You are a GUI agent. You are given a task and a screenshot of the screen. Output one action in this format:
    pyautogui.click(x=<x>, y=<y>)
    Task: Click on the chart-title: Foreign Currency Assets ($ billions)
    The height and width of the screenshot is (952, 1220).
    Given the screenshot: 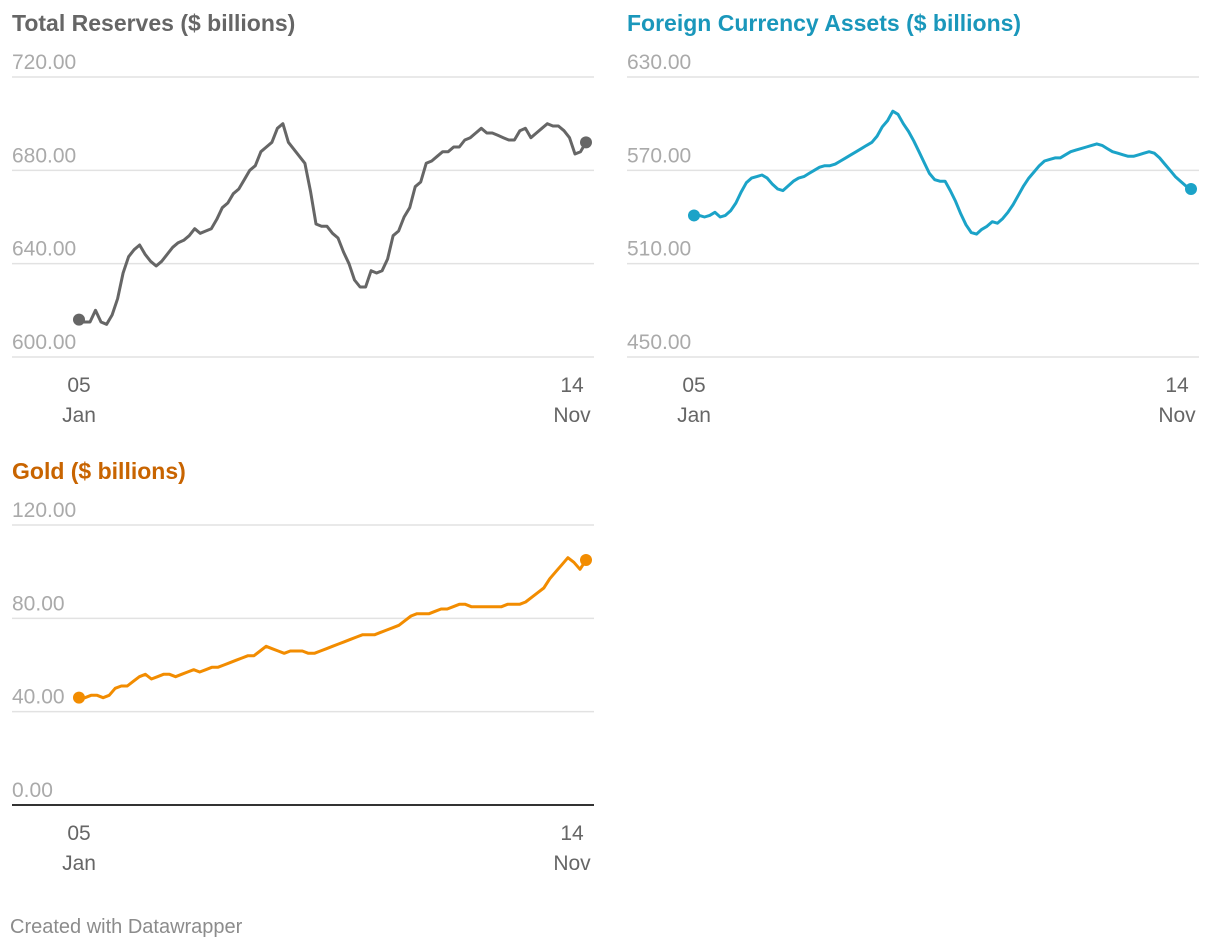 What is the action you would take?
    pyautogui.click(x=824, y=23)
    